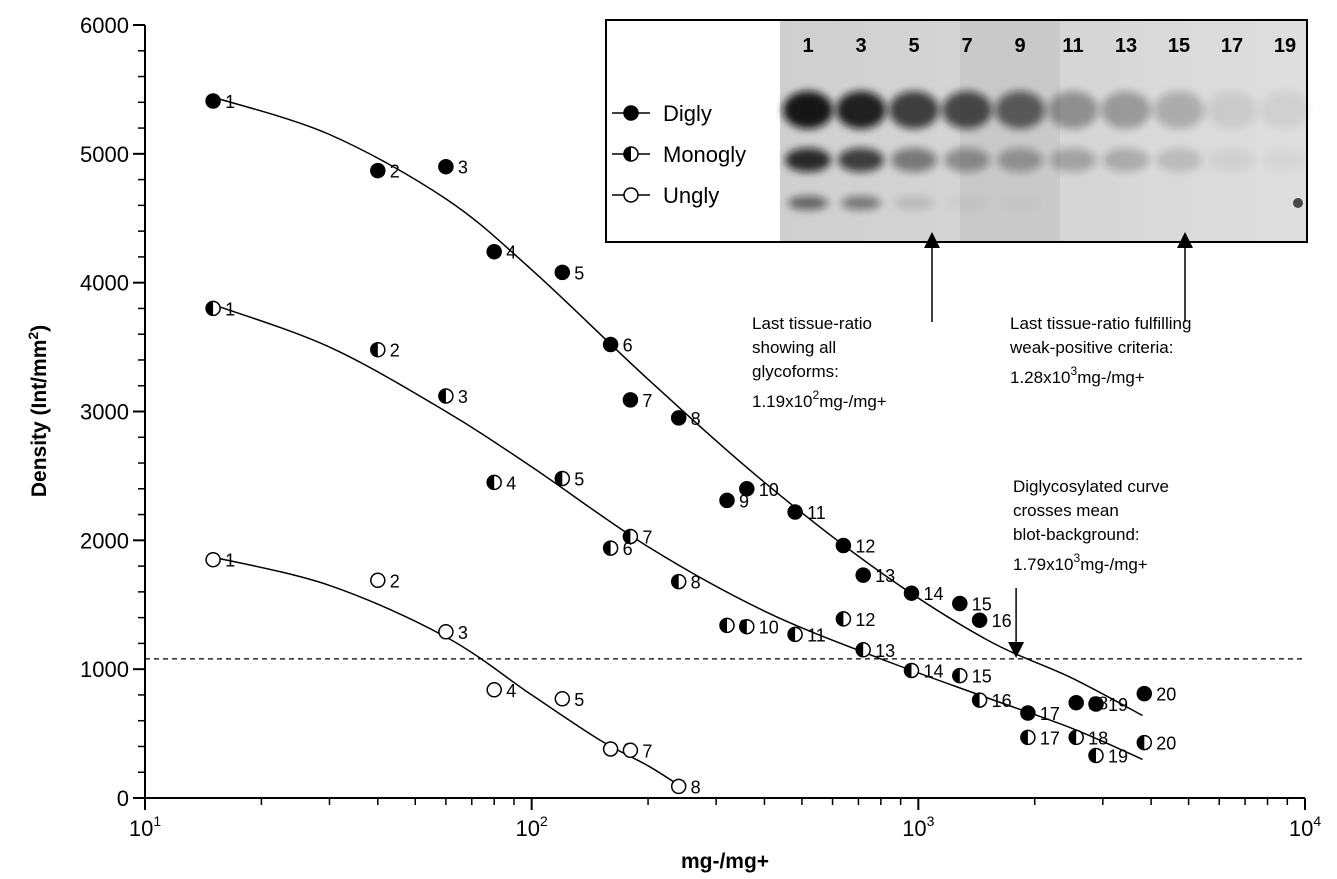  What do you see at coordinates (794, 347) in the screenshot?
I see `annotation-line: showing all` at bounding box center [794, 347].